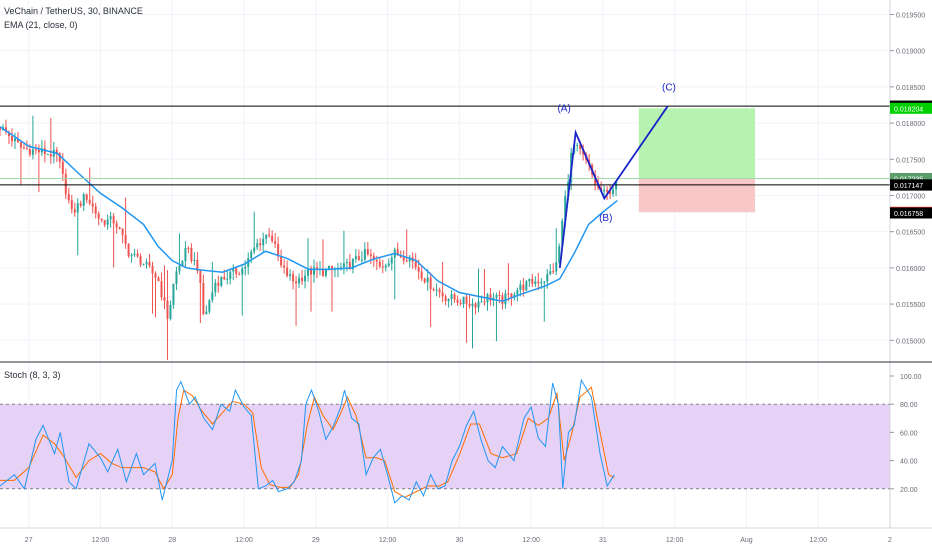  I want to click on price-tick-label: 0.018000, so click(910, 124).